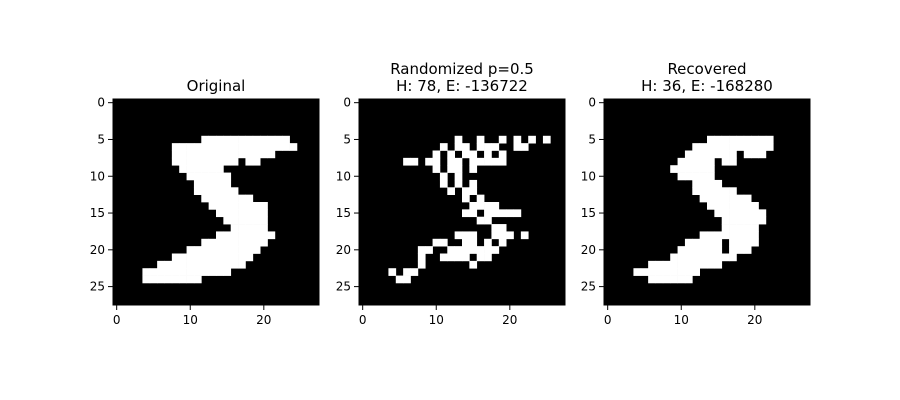 Image resolution: width=900 pixels, height=400 pixels. What do you see at coordinates (343, 250) in the screenshot?
I see `y-tick-label: 20` at bounding box center [343, 250].